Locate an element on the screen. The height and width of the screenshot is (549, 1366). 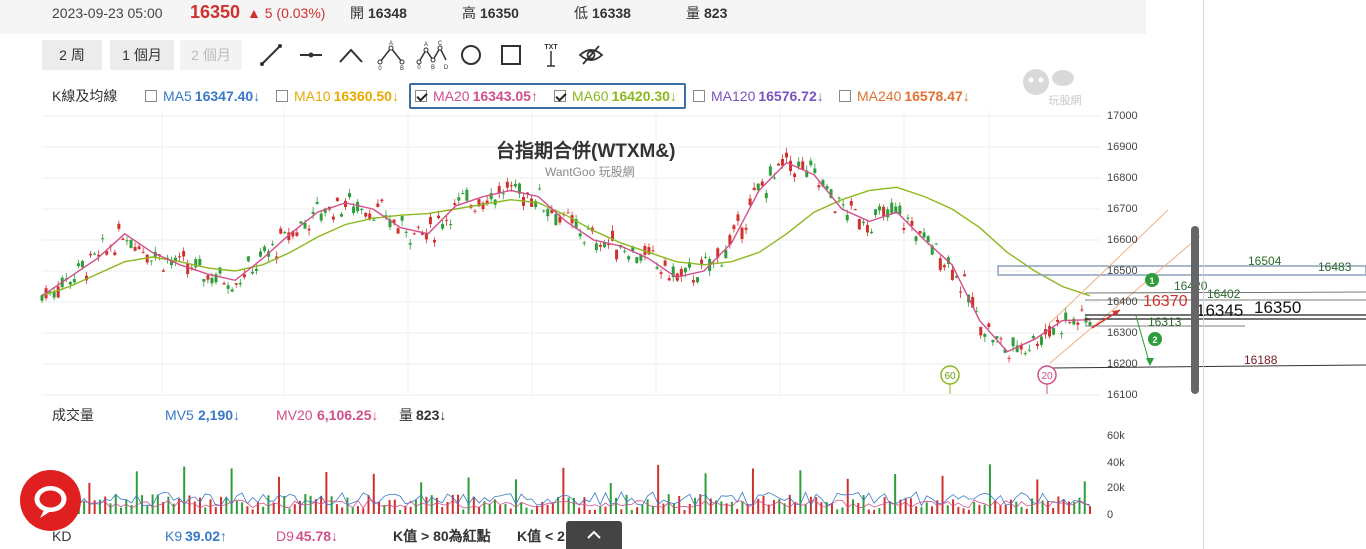
ma5-toggle: MA5 16347.40↓ is located at coordinates (202, 96).